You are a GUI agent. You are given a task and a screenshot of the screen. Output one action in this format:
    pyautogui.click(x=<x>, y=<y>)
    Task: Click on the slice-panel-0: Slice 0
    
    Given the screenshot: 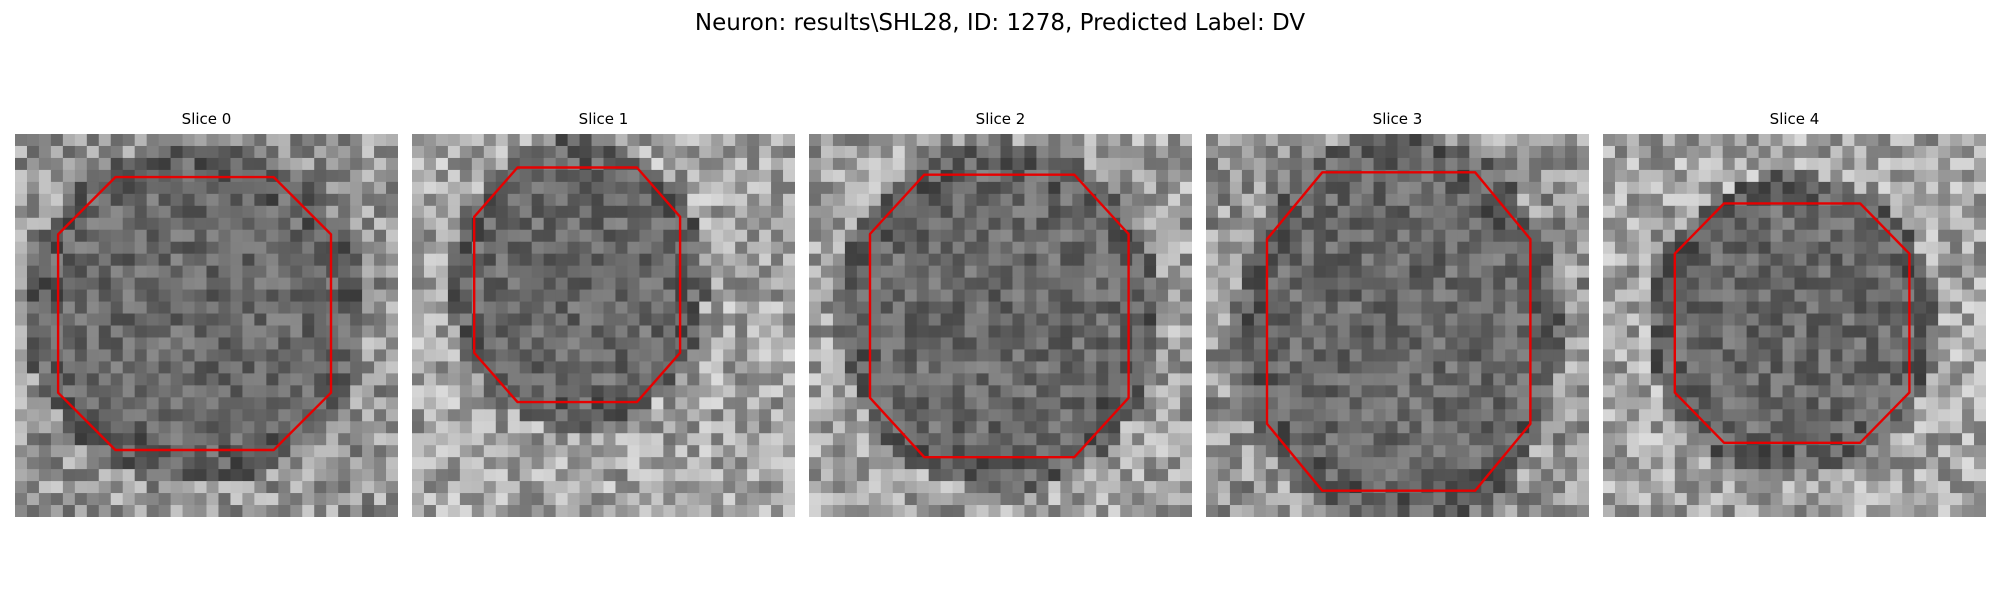 What is the action you would take?
    pyautogui.click(x=206, y=313)
    